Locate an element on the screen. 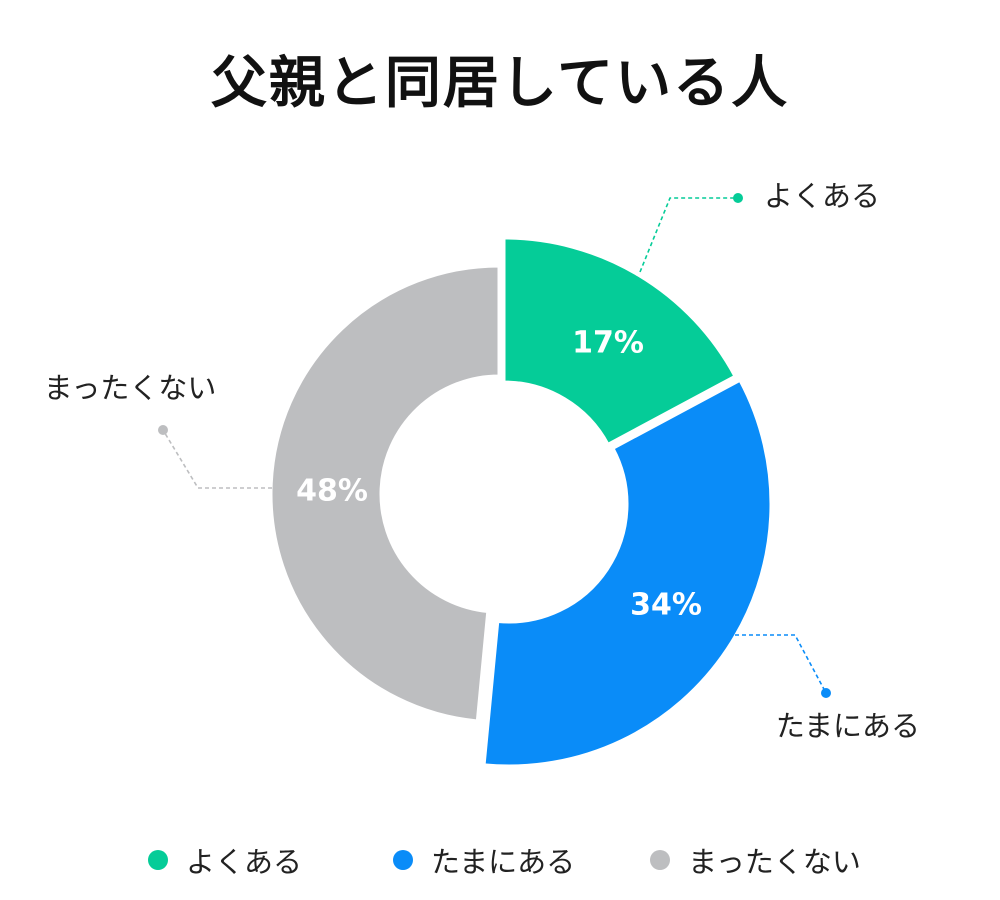  callout-label: まったくない is located at coordinates (130, 388).